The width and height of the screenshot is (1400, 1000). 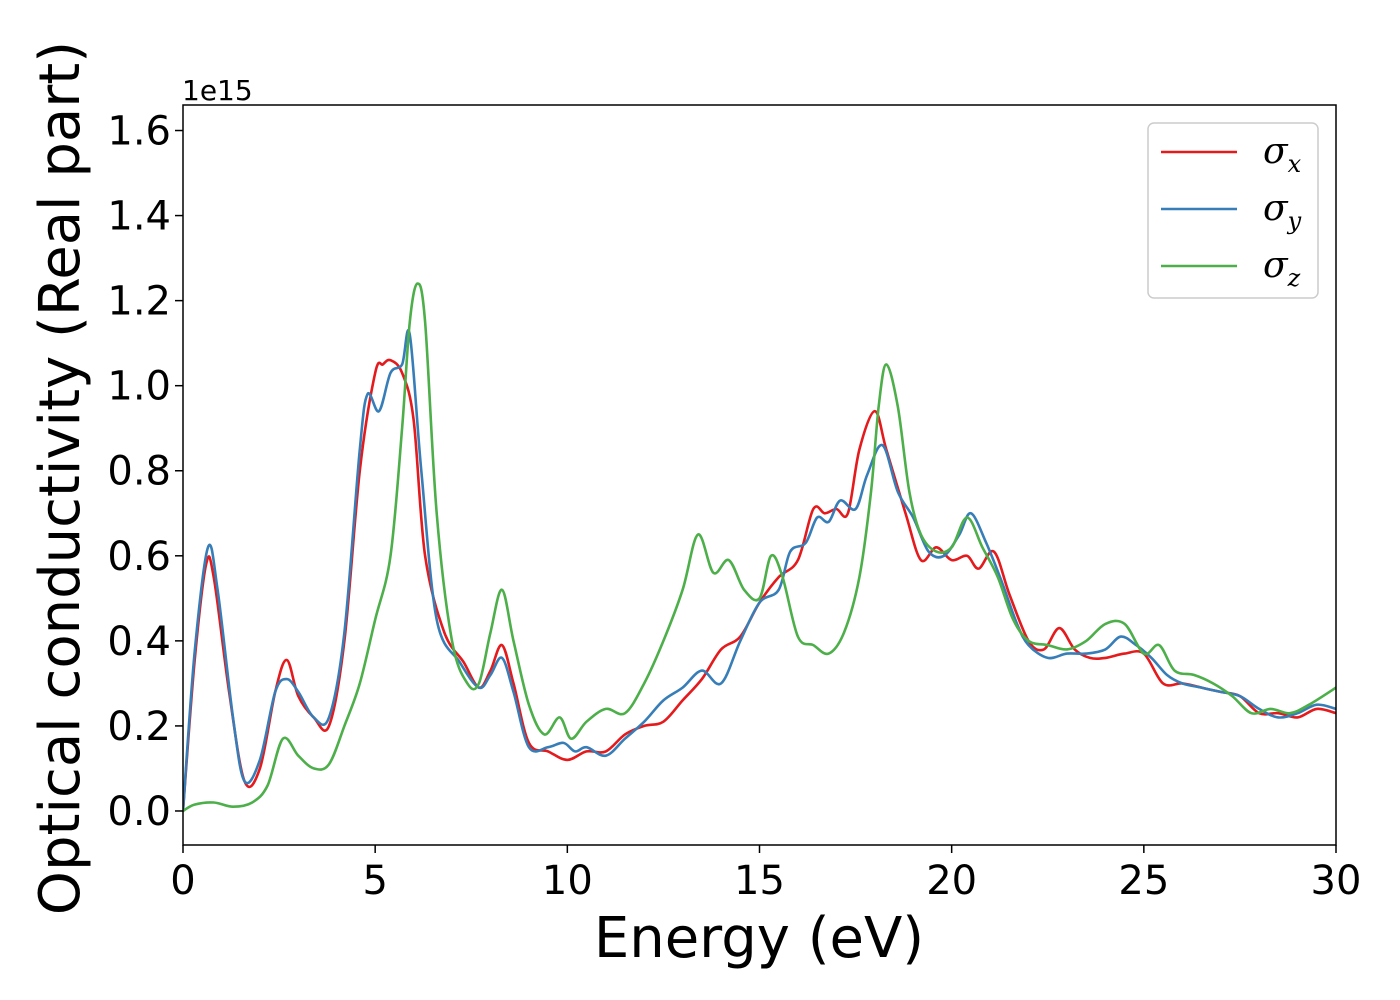 What do you see at coordinates (139, 217) in the screenshot?
I see `y-tick-label: 1.4` at bounding box center [139, 217].